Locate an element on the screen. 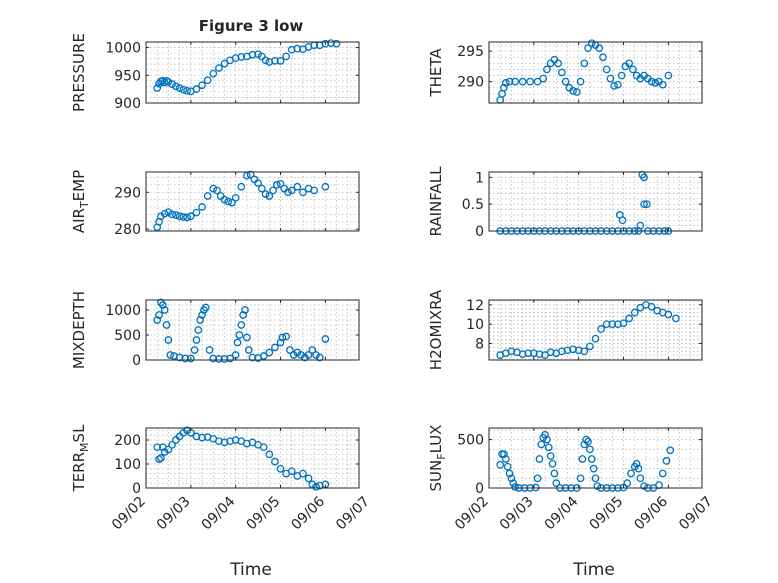 The height and width of the screenshot is (583, 778). subplot-mixdepth: 0 500 1000 MIXDEPTH is located at coordinates (215, 330).